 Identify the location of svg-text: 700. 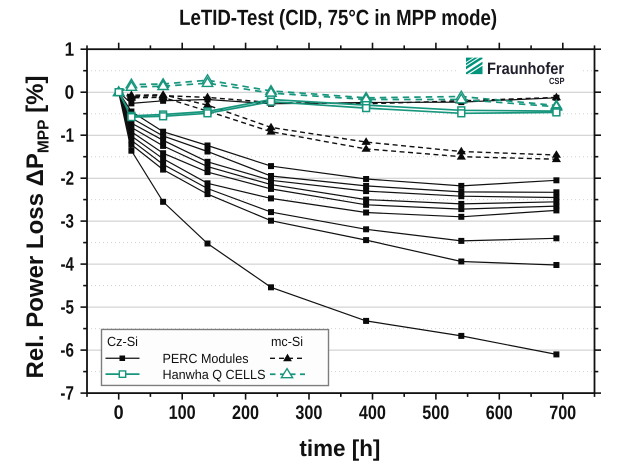
(562, 413).